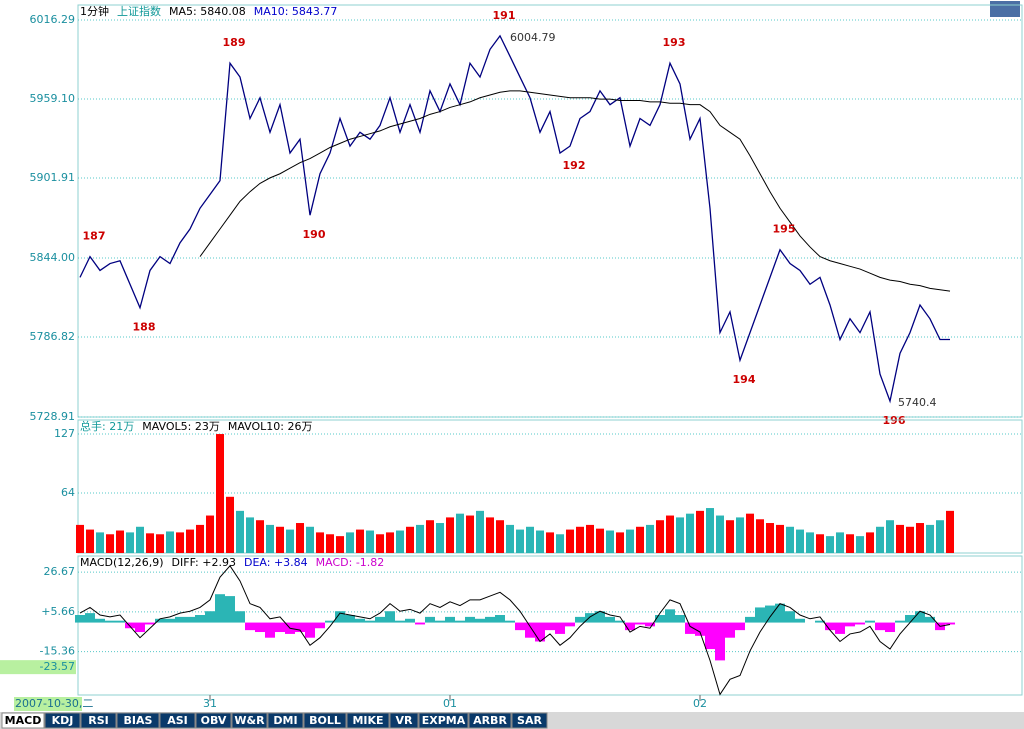  I want to click on y-tick-label: 5786.82, so click(53, 336).